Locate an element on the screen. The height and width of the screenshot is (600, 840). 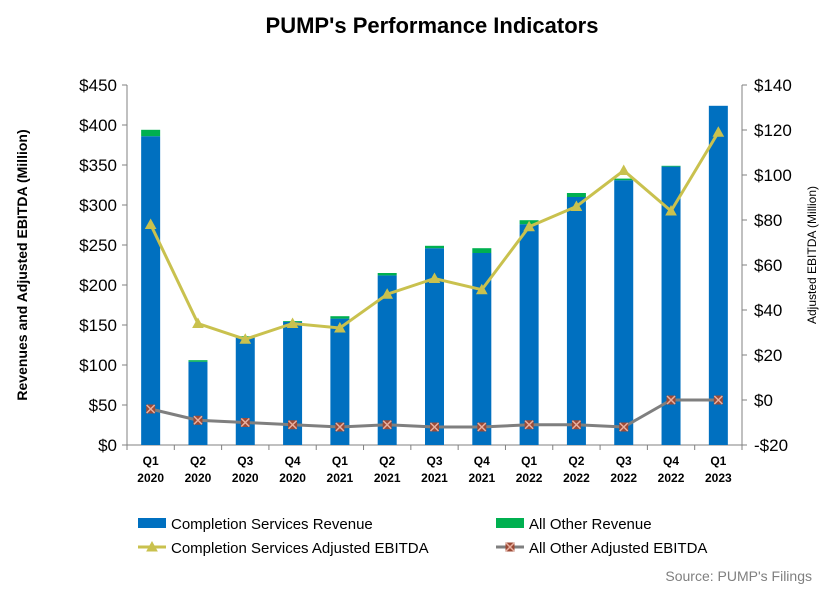
legend-swatch is located at coordinates (152, 523).